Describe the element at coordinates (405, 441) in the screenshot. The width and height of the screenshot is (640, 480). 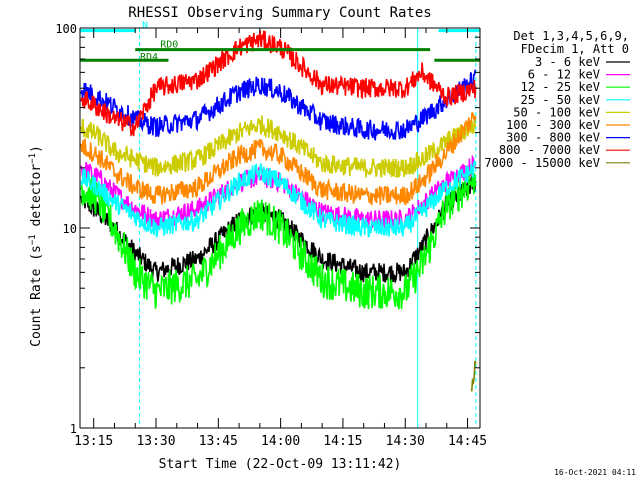
I see `x-tick-label-5: 14:30` at that location.